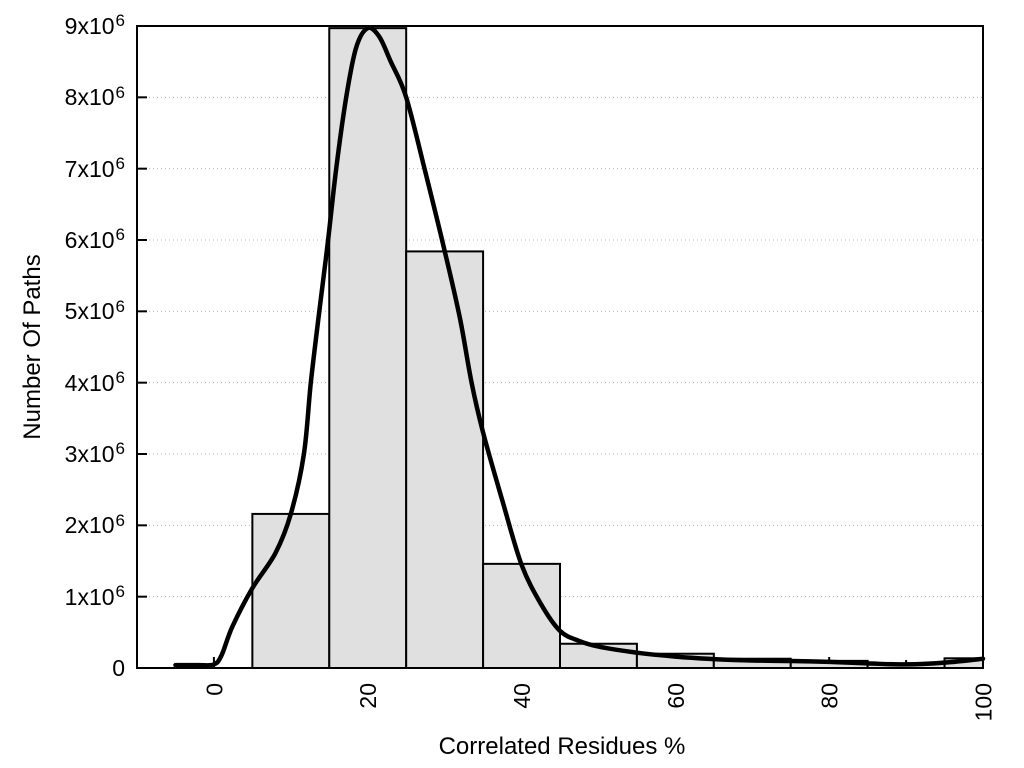  What do you see at coordinates (830, 696) in the screenshot?
I see `x-tick-label: 80` at bounding box center [830, 696].